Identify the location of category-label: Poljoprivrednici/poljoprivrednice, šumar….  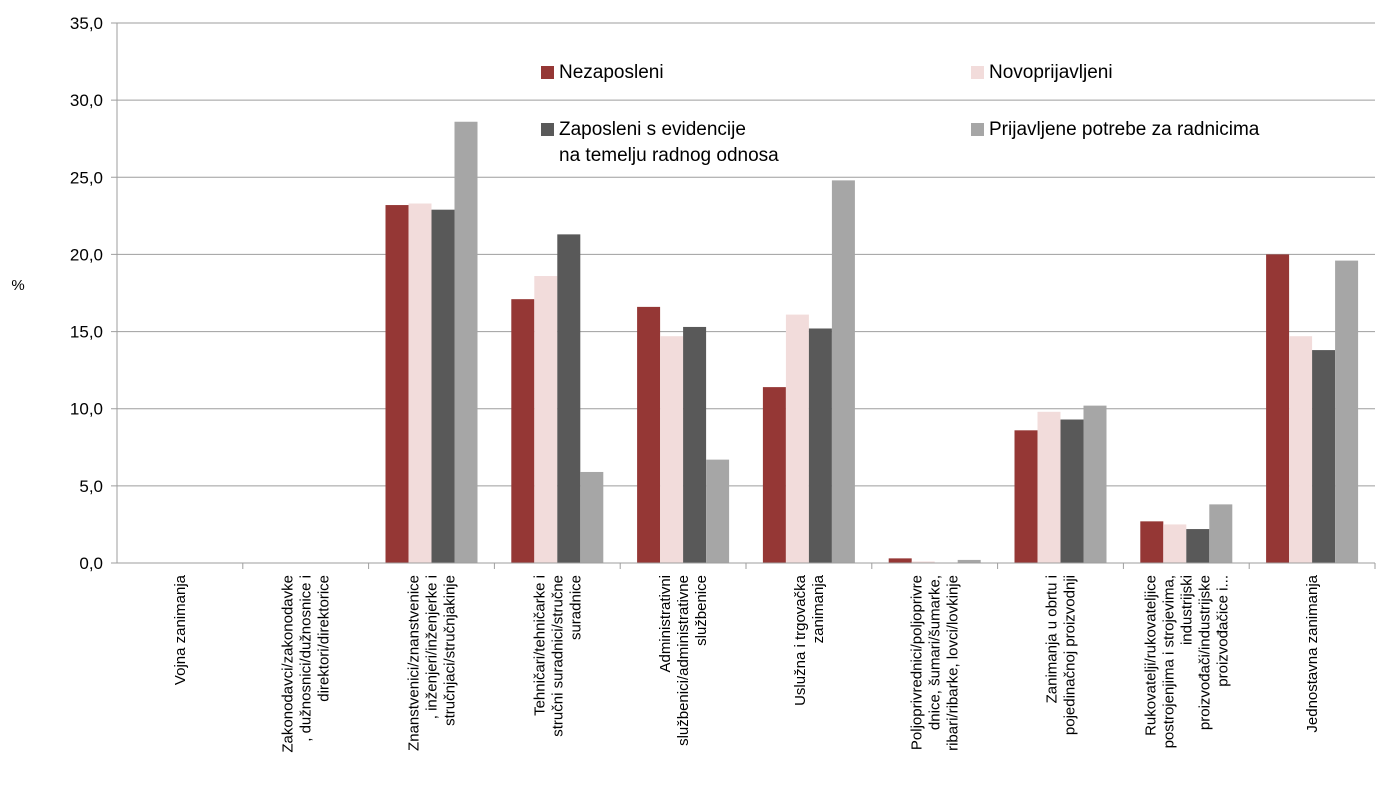
(935, 663).